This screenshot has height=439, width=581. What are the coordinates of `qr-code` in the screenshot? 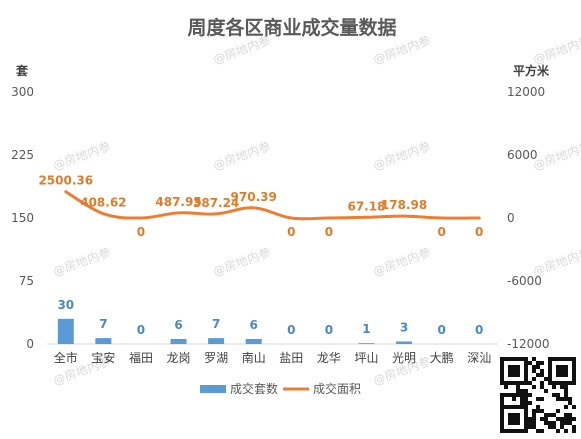 It's located at (538, 395).